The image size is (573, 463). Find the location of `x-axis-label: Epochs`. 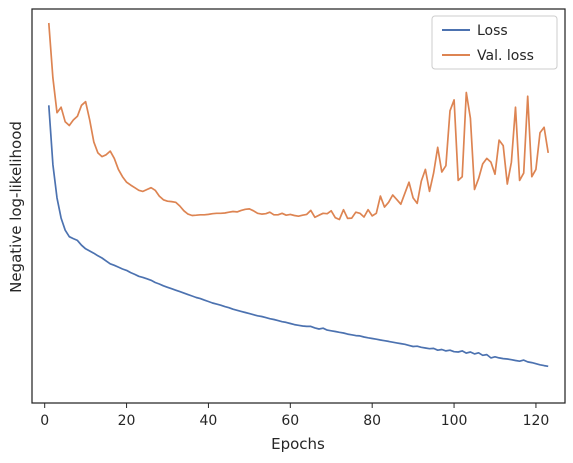

x-axis-label: Epochs is located at coordinates (298, 444).